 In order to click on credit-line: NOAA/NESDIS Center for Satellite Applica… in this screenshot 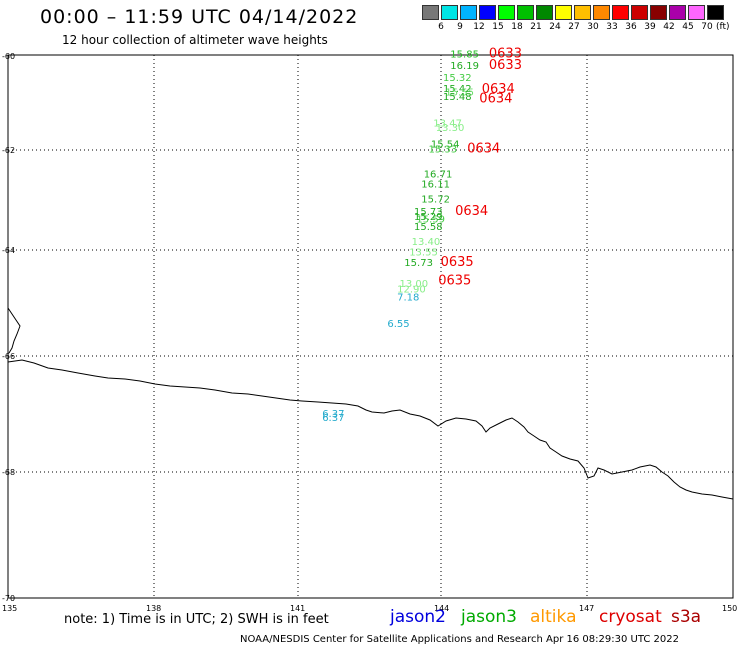, I will do `click(459, 639)`.